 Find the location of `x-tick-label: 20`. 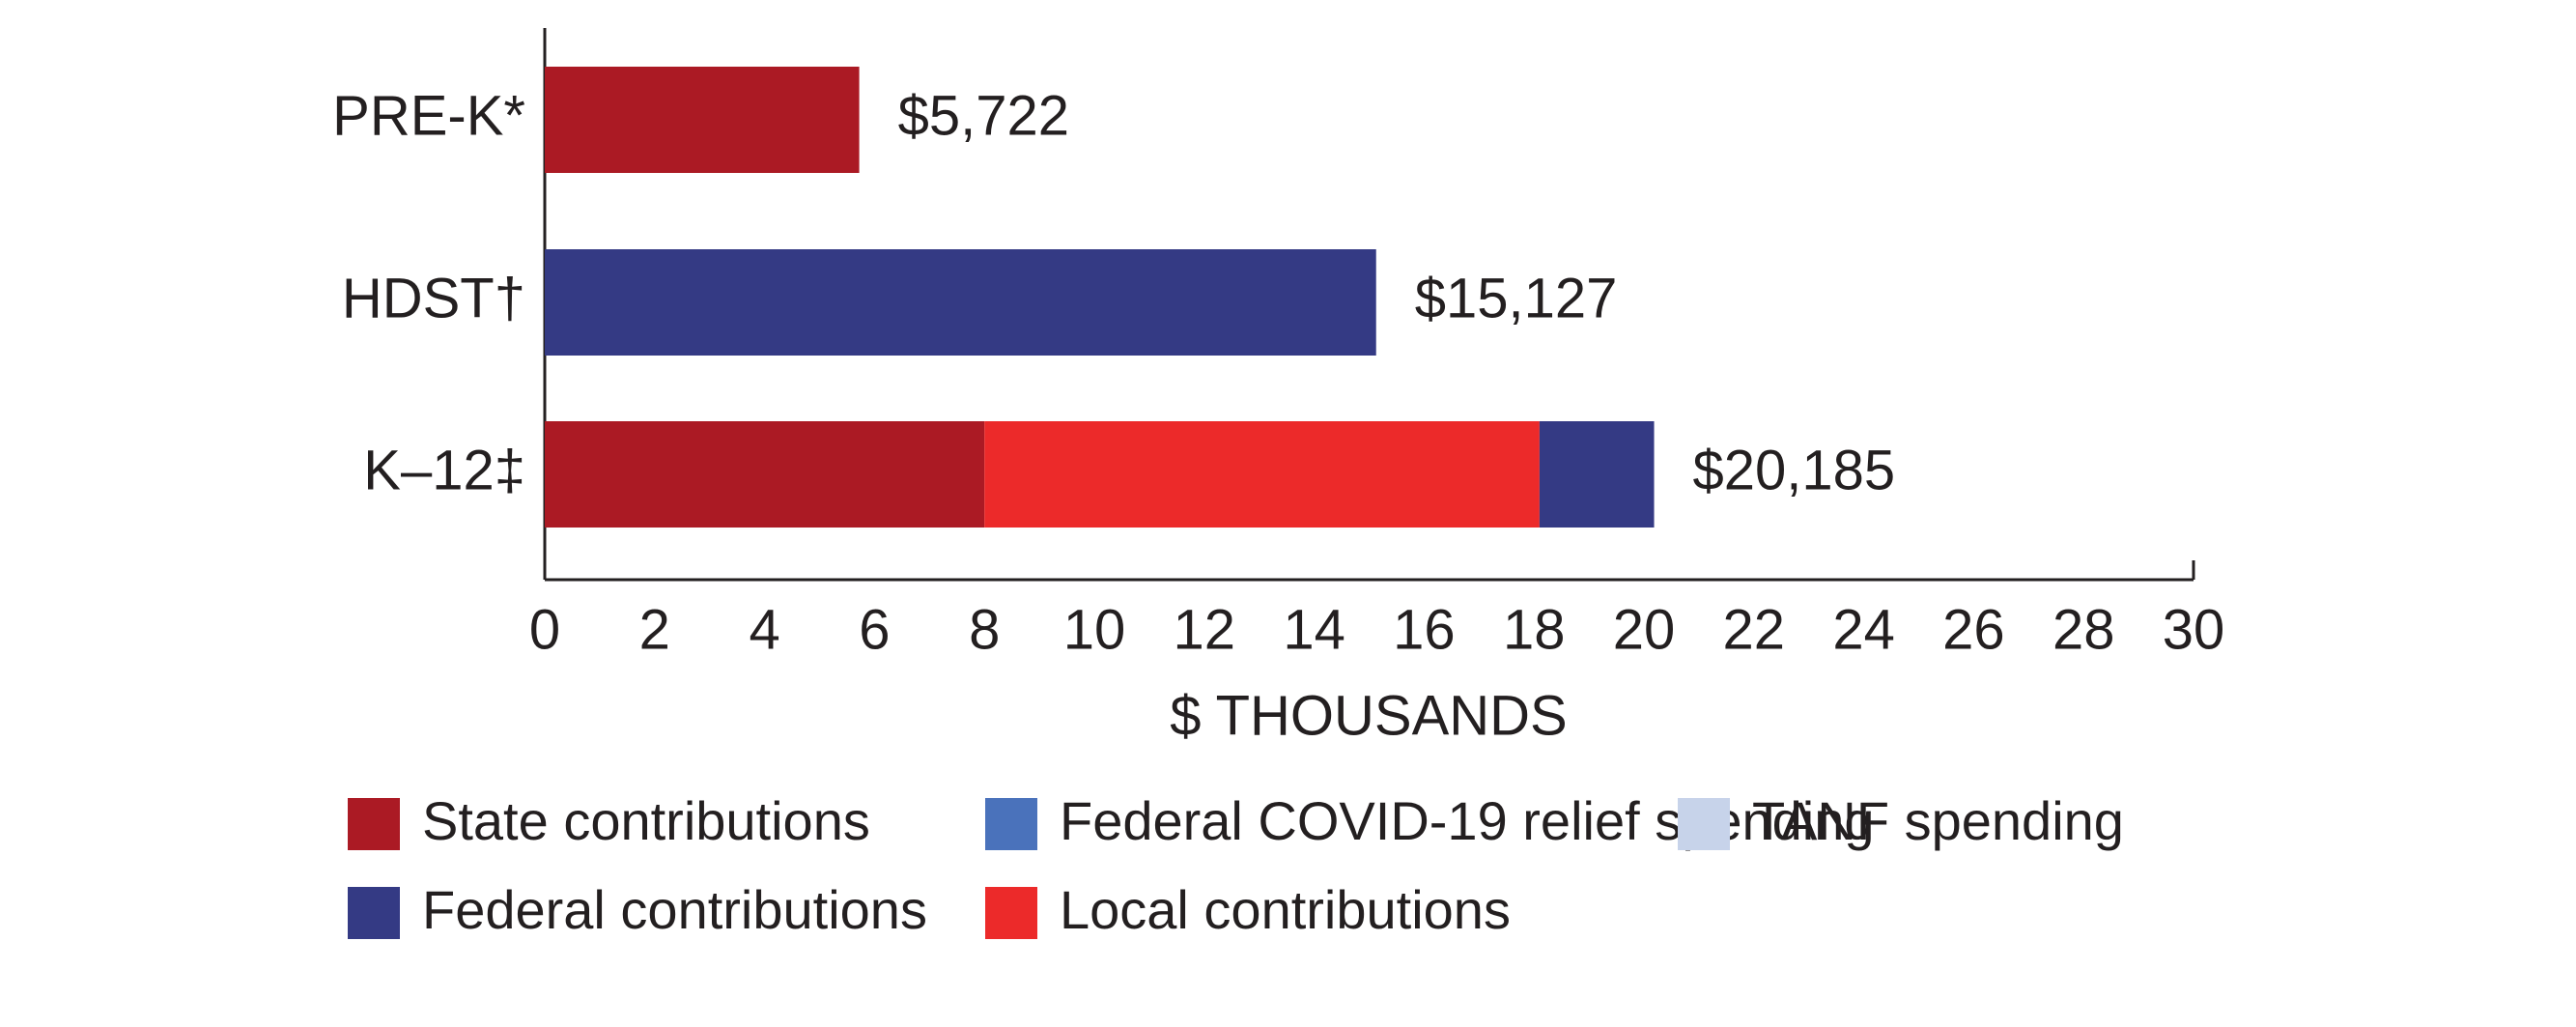

x-tick-label: 20 is located at coordinates (1644, 629).